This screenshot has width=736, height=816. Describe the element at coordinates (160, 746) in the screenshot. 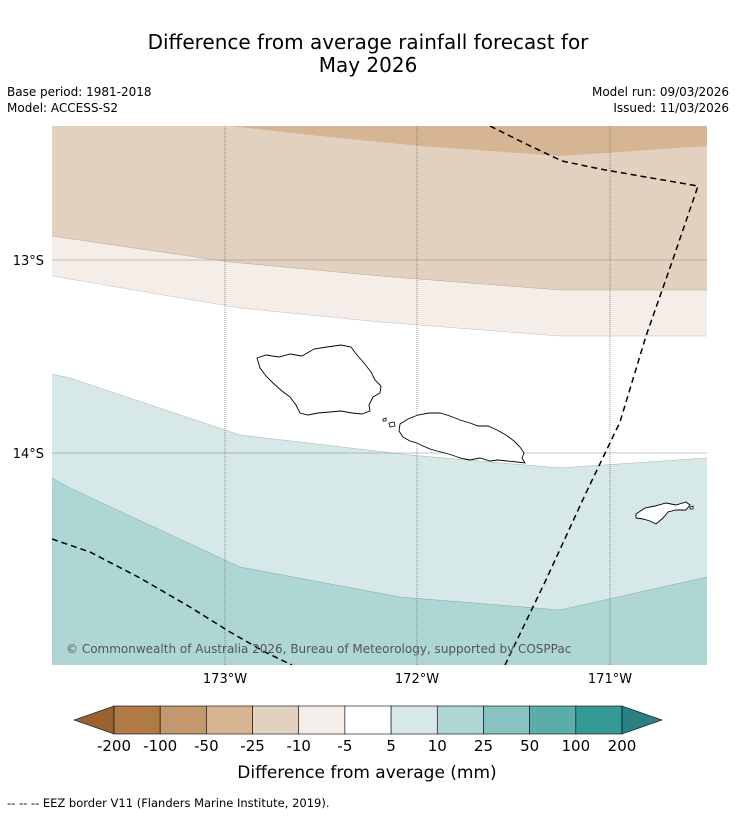

I see `colorbar-tick-label: -100` at that location.